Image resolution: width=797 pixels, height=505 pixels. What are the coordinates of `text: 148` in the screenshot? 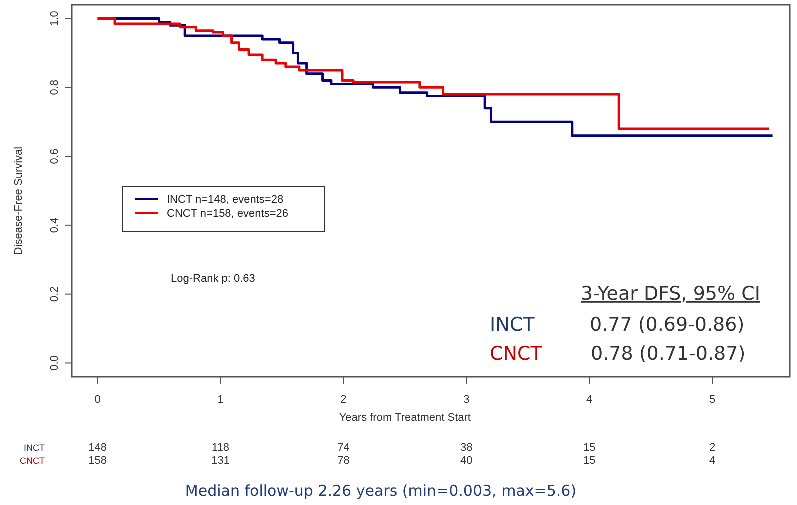 It's located at (97, 448).